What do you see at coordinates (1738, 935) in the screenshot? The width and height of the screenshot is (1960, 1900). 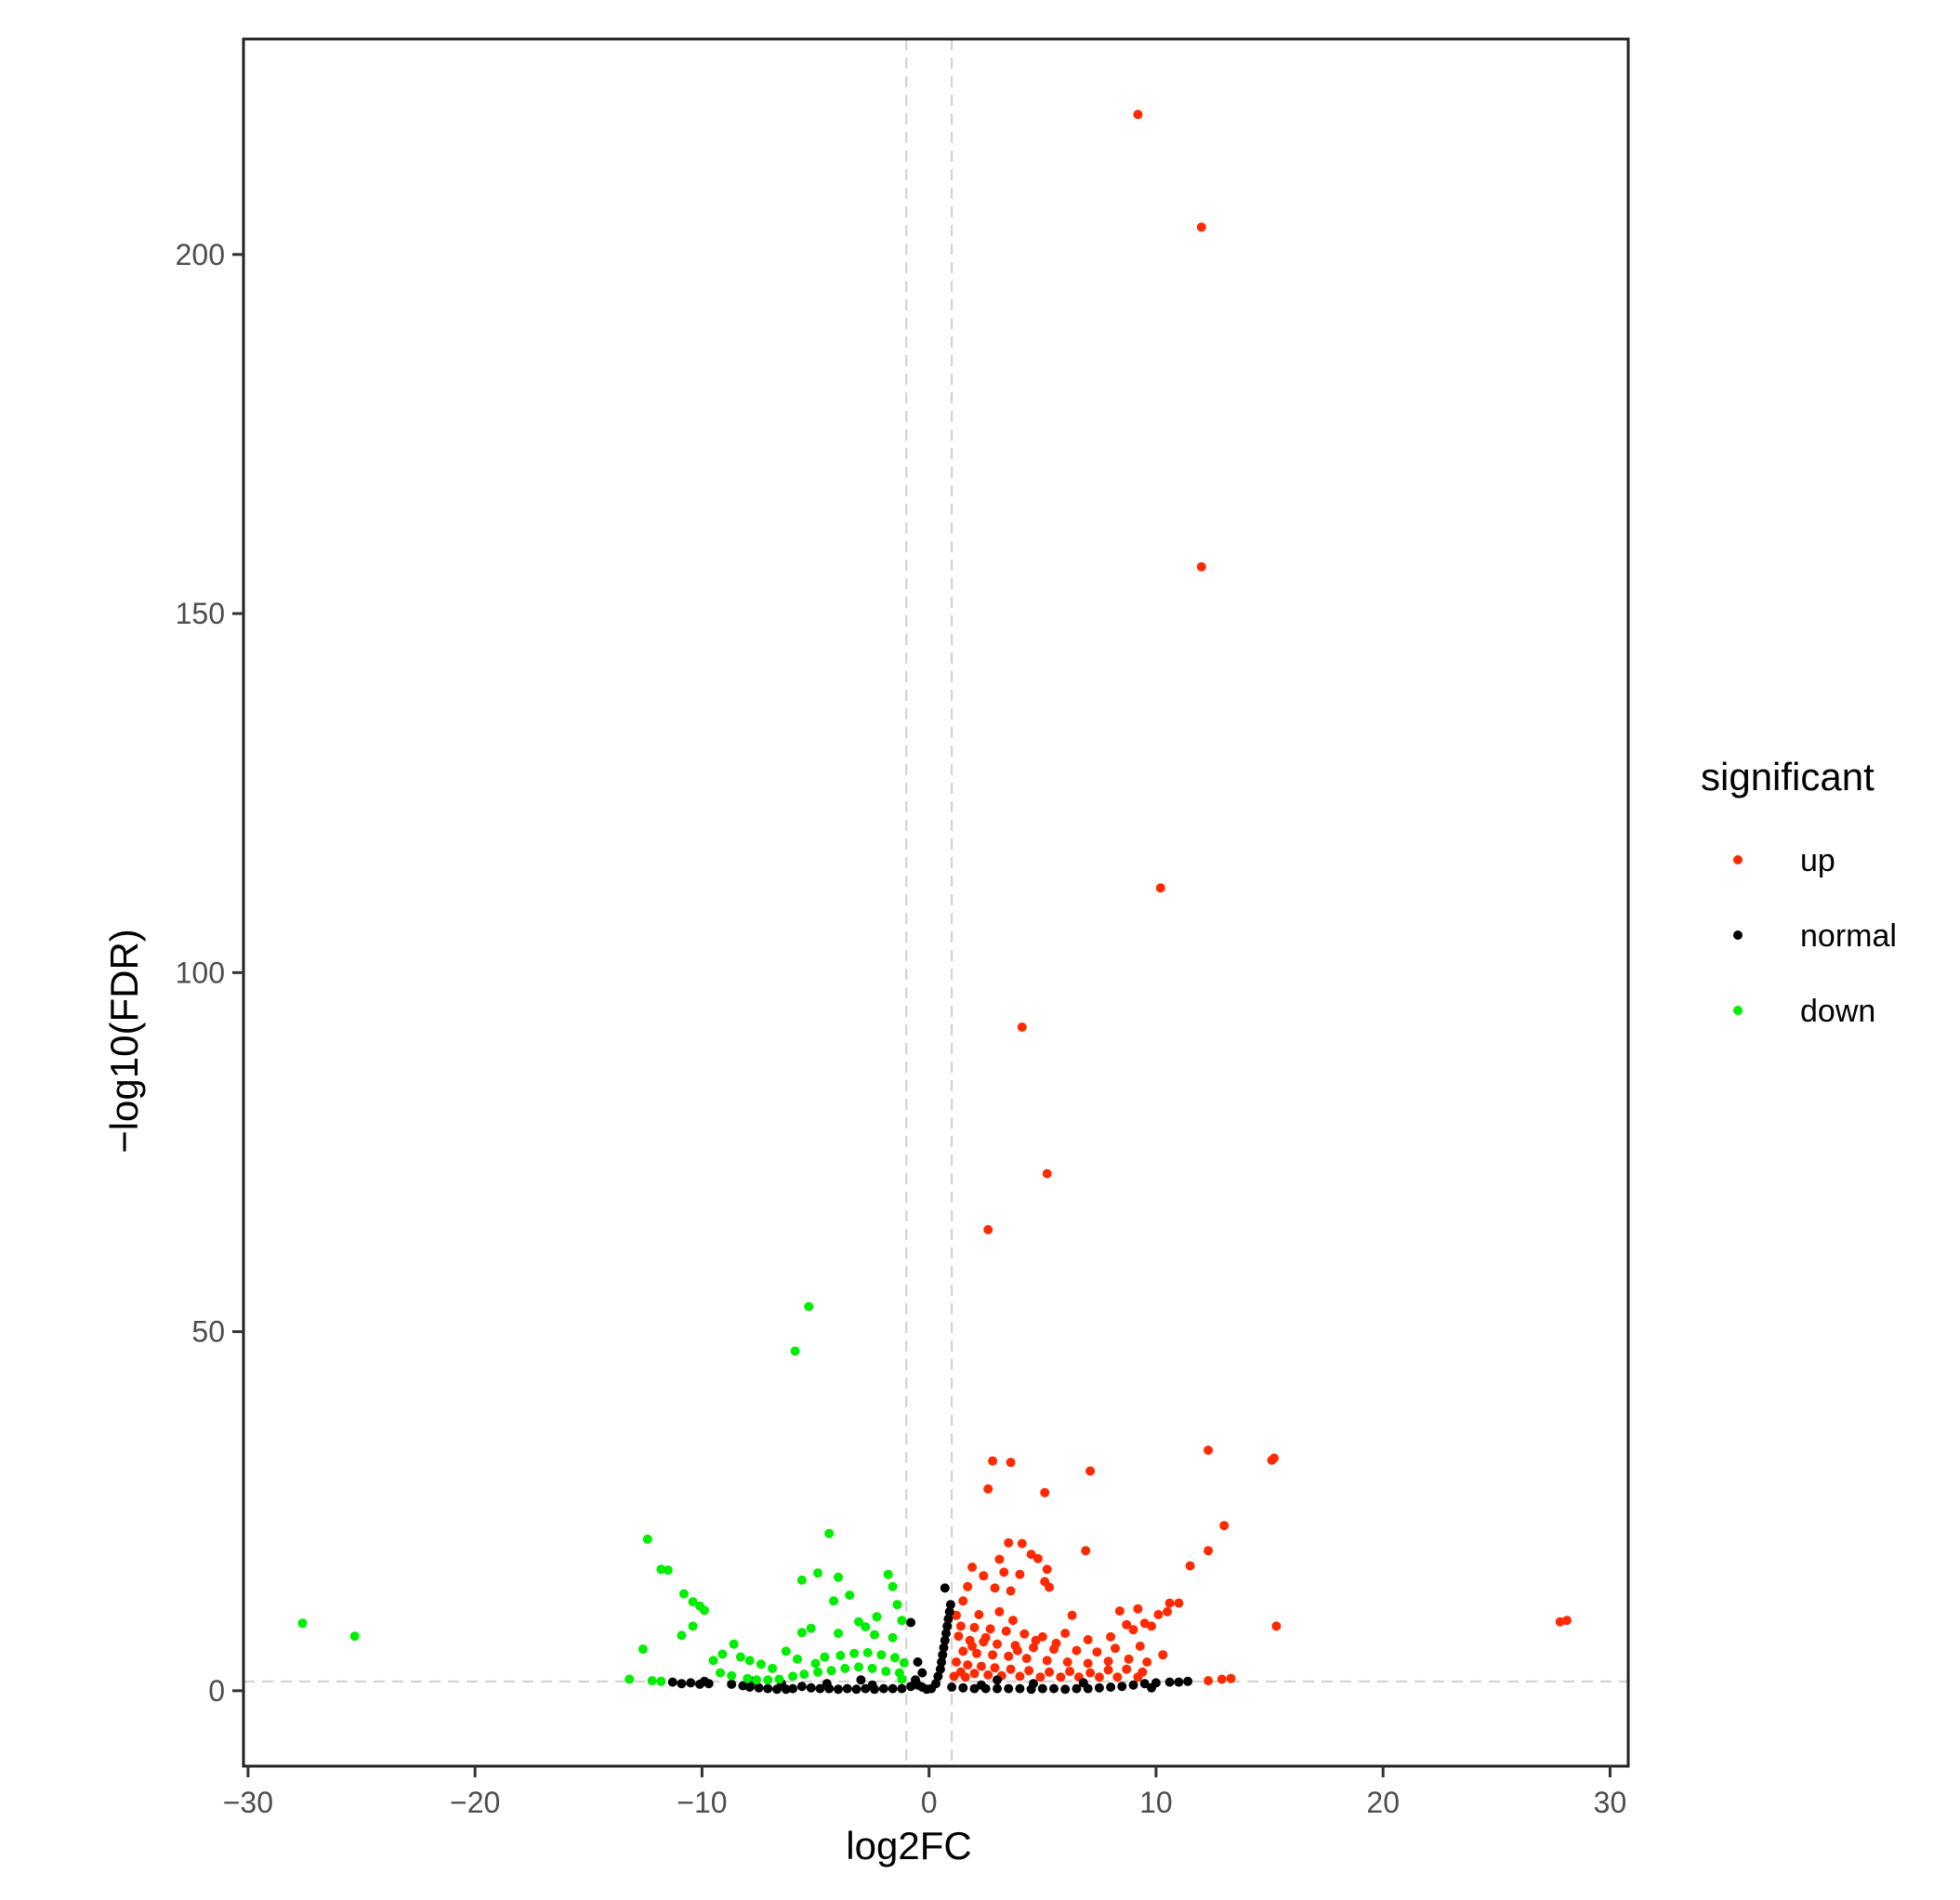 I see `legend-key-normal` at bounding box center [1738, 935].